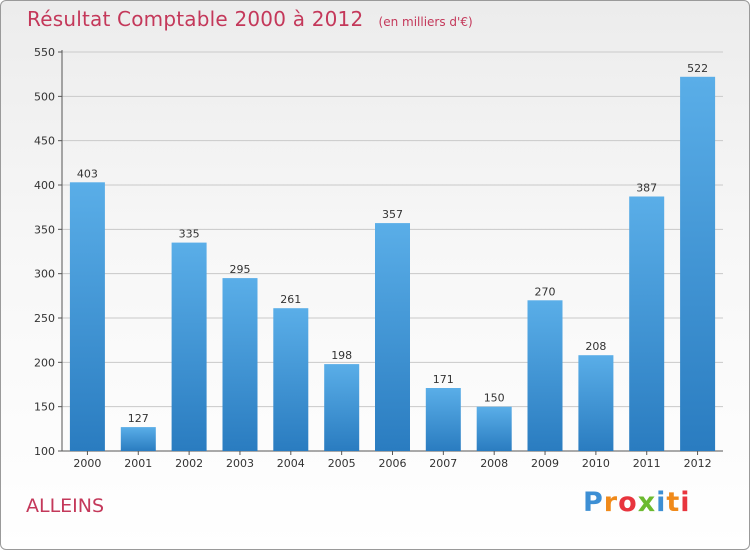  Describe the element at coordinates (392, 337) in the screenshot. I see `bar-2006` at that location.